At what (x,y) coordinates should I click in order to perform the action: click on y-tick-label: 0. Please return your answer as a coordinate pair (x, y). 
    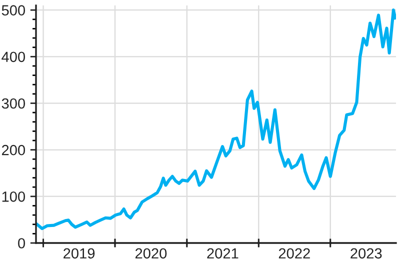
    Looking at the image, I should click on (22, 243).